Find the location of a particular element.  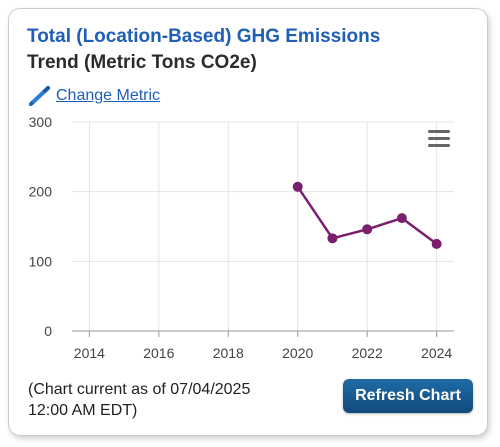

timestamp-line-2: 12:00 AM EDT) is located at coordinates (83, 410).